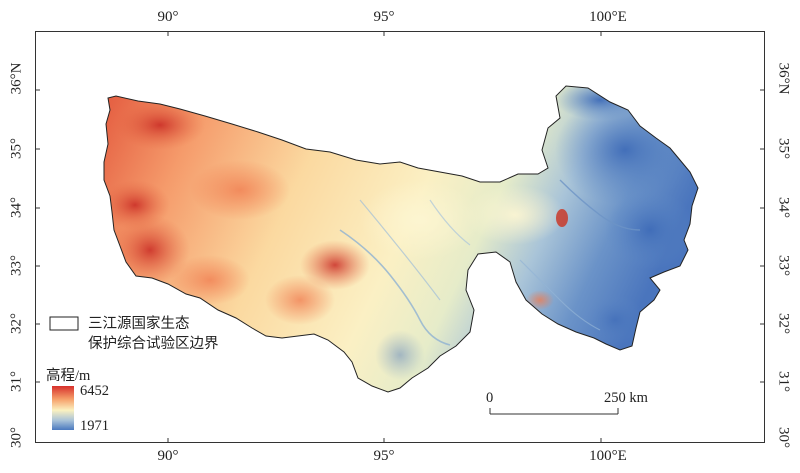 The width and height of the screenshot is (800, 473). What do you see at coordinates (153, 344) in the screenshot?
I see `boundary-legend-line2: 保护综合试验区边界` at bounding box center [153, 344].